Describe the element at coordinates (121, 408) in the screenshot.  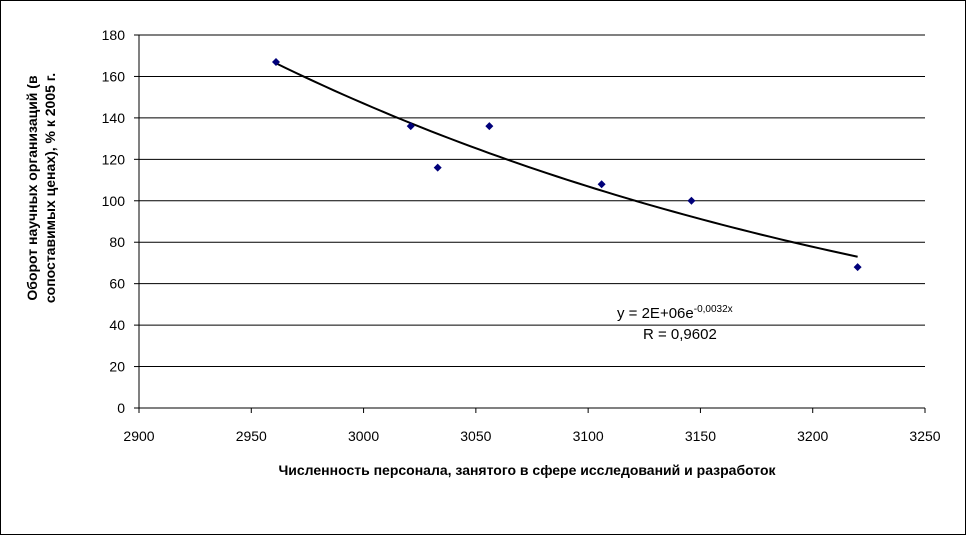
I see `y-tick-label: 0` at that location.